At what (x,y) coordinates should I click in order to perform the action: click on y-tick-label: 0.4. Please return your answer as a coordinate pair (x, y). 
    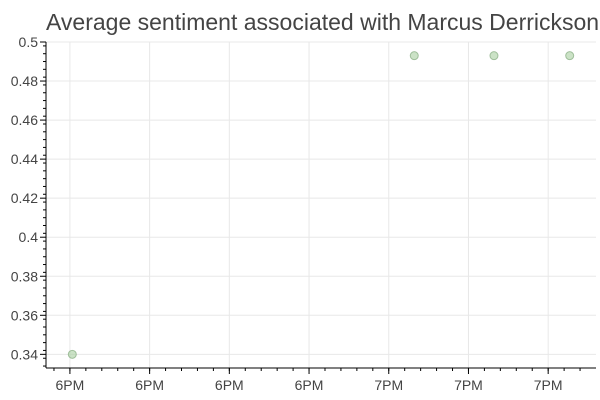
    Looking at the image, I should click on (29, 237).